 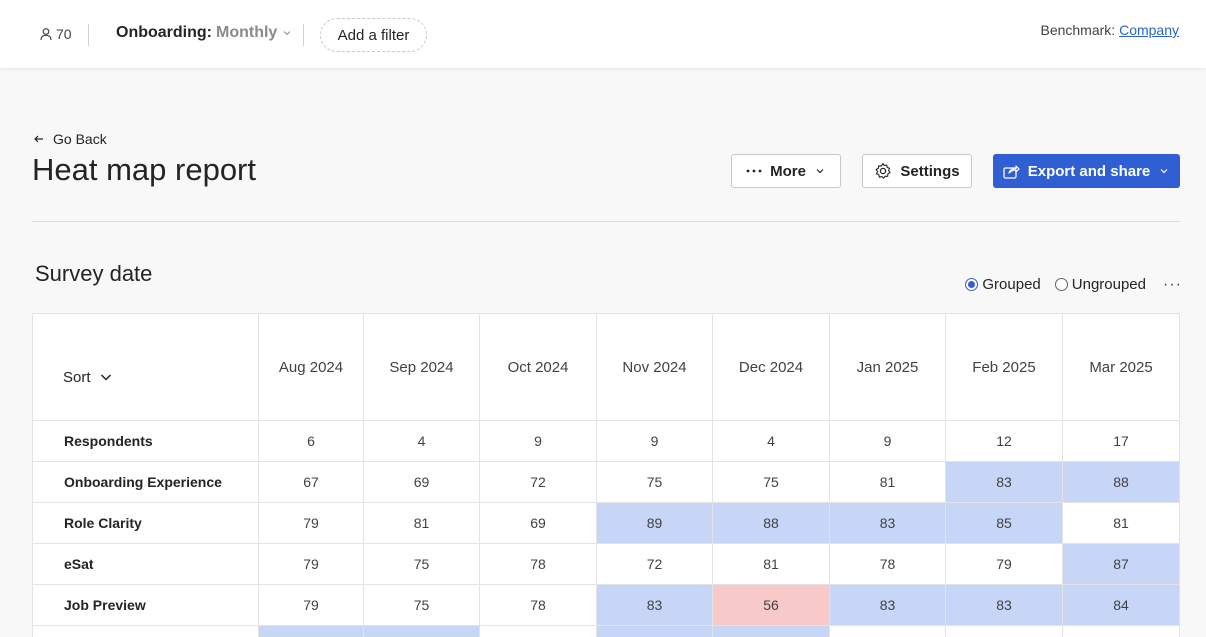 What do you see at coordinates (46, 34) in the screenshot?
I see `person-icon` at bounding box center [46, 34].